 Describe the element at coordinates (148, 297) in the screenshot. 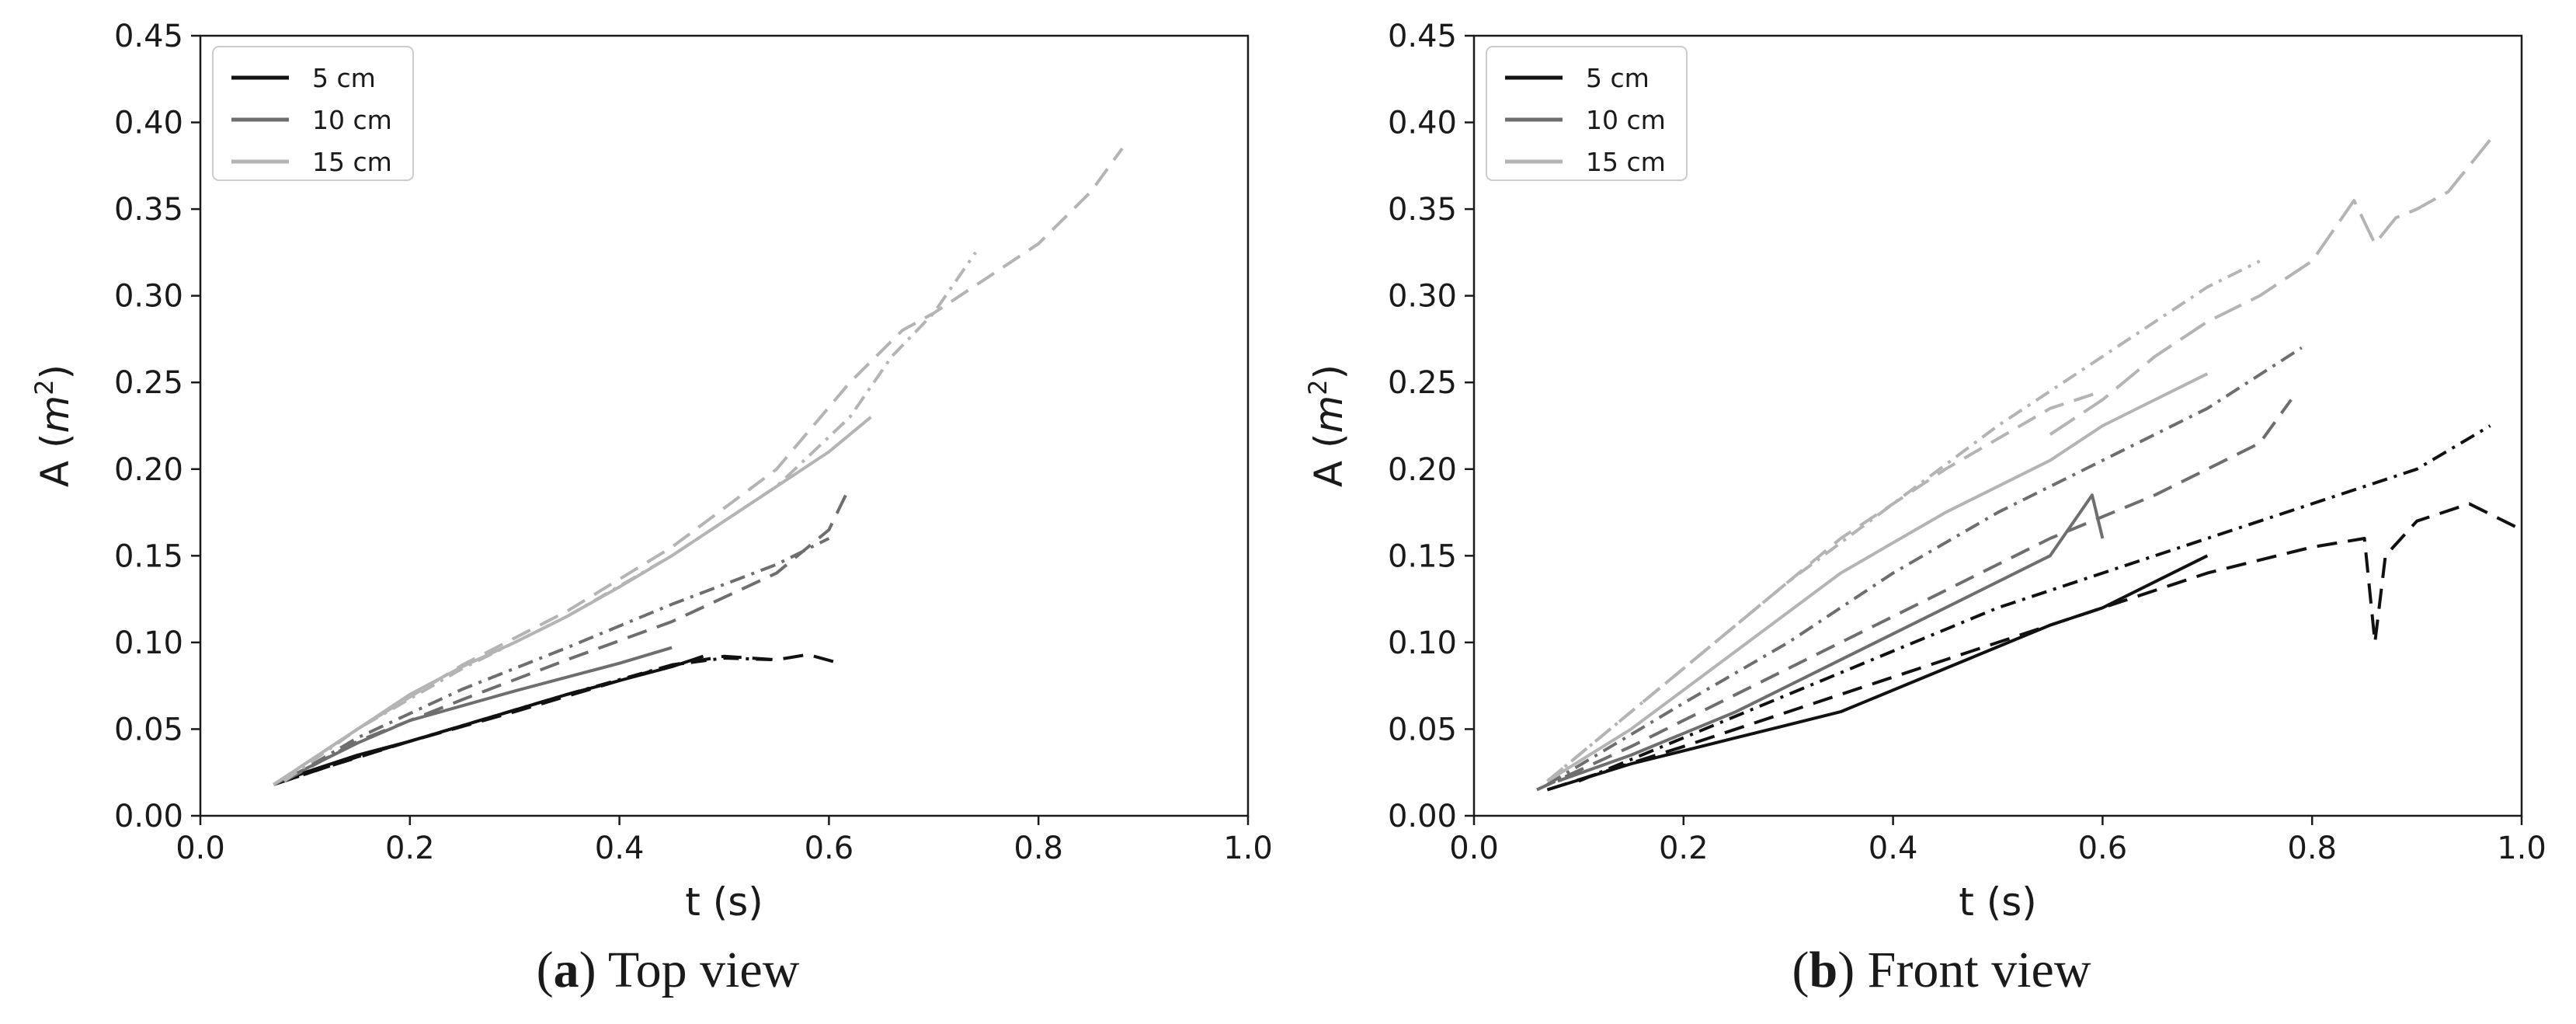

I see `chart-a-ytick-label-6: 0.30` at that location.